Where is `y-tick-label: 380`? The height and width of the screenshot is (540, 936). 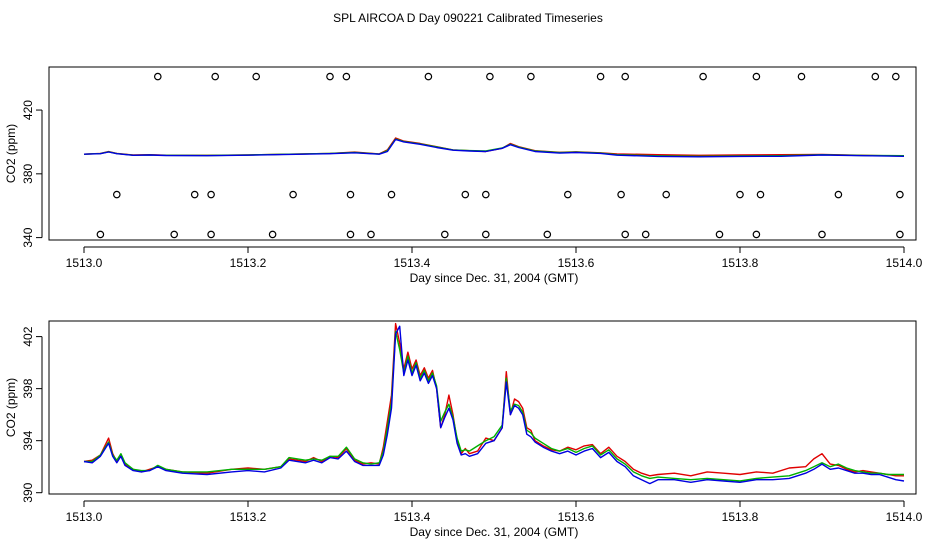 y-tick-label: 380 is located at coordinates (28, 173).